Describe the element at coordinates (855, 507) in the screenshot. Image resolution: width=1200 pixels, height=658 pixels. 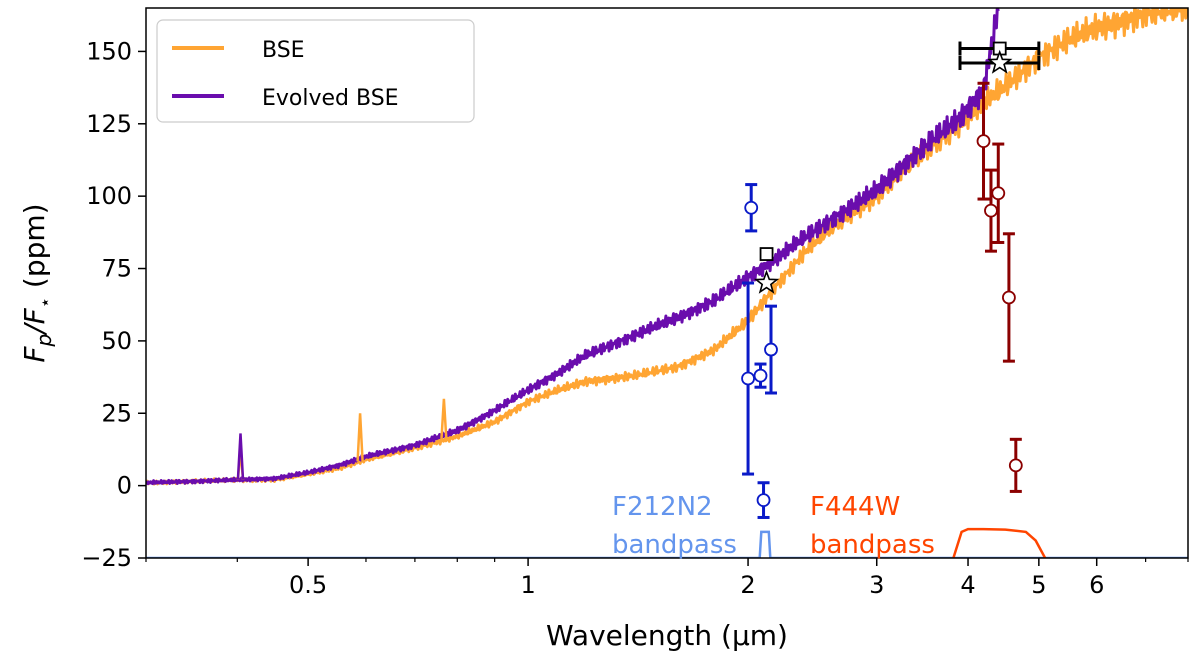
I see `f444w-label-line1: F444W` at that location.